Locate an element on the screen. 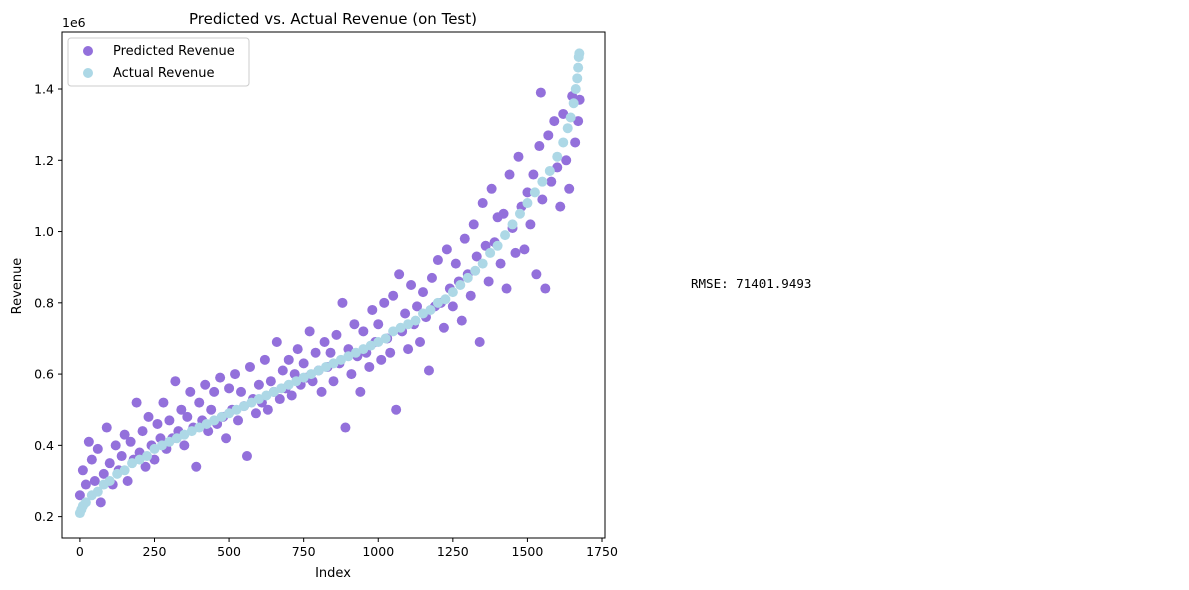 Image resolution: width=1189 pixels, height=590 pixels. x-axis: 0 250 500 750 1000 1250 1500 1750 is located at coordinates (347, 548).